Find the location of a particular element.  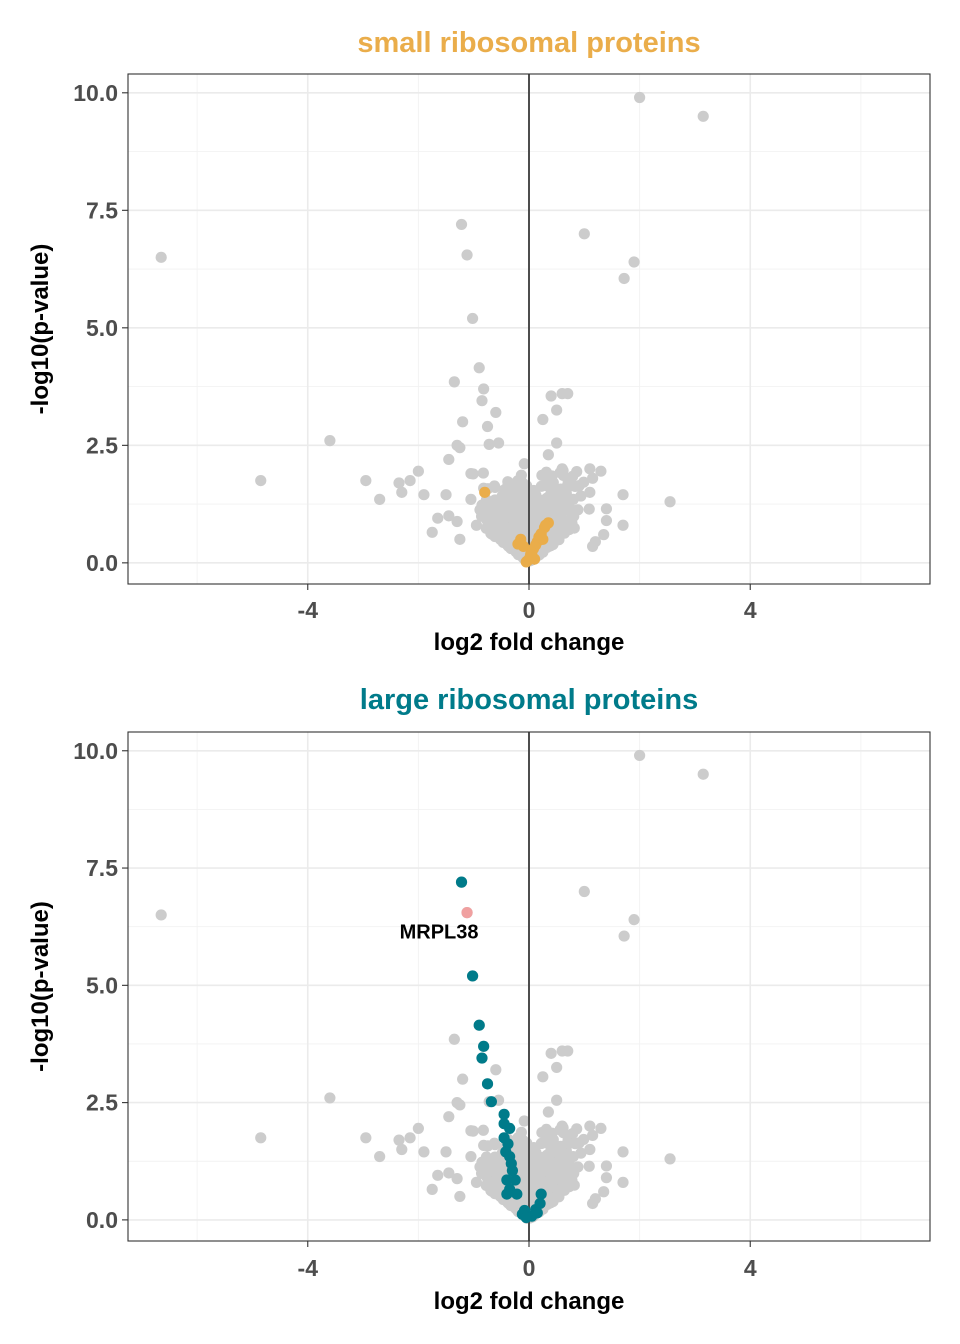

y-tick-label: 10.0 is located at coordinates (95, 93).